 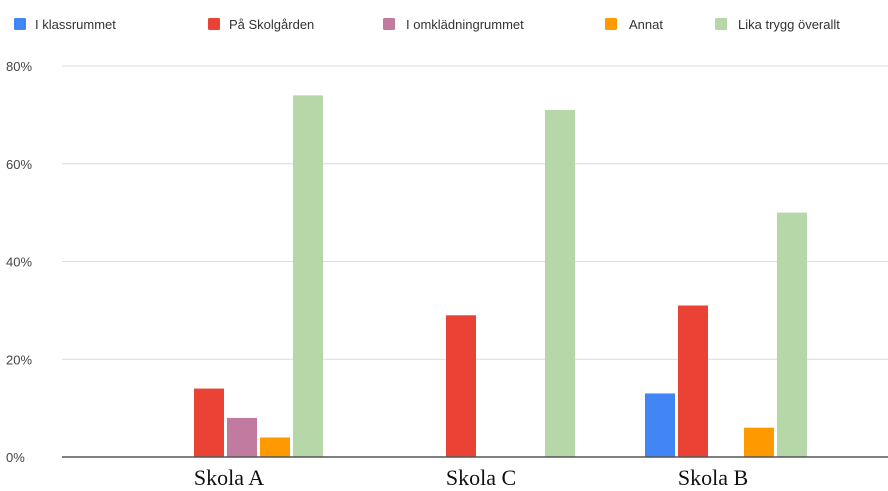 I want to click on legend-label: I klassrummet, so click(x=75, y=24).